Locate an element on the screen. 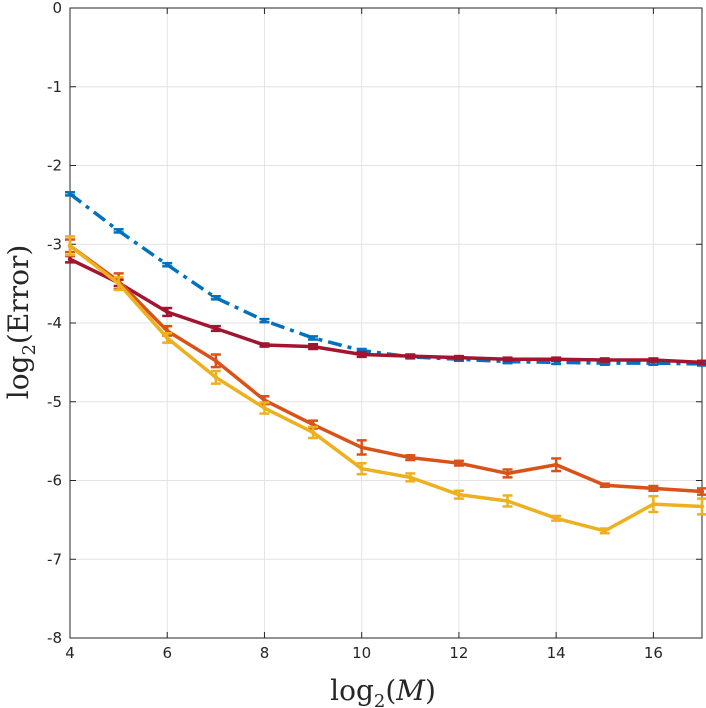 The image size is (706, 708). series-crimson is located at coordinates (385, 310).